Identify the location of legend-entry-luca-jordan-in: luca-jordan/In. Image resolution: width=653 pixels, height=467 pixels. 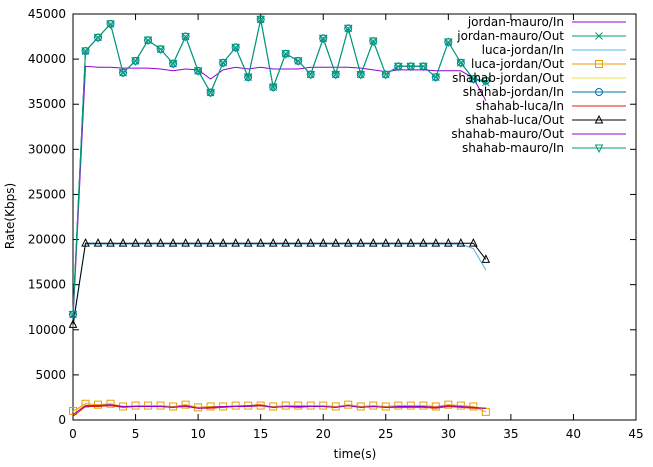
(554, 50).